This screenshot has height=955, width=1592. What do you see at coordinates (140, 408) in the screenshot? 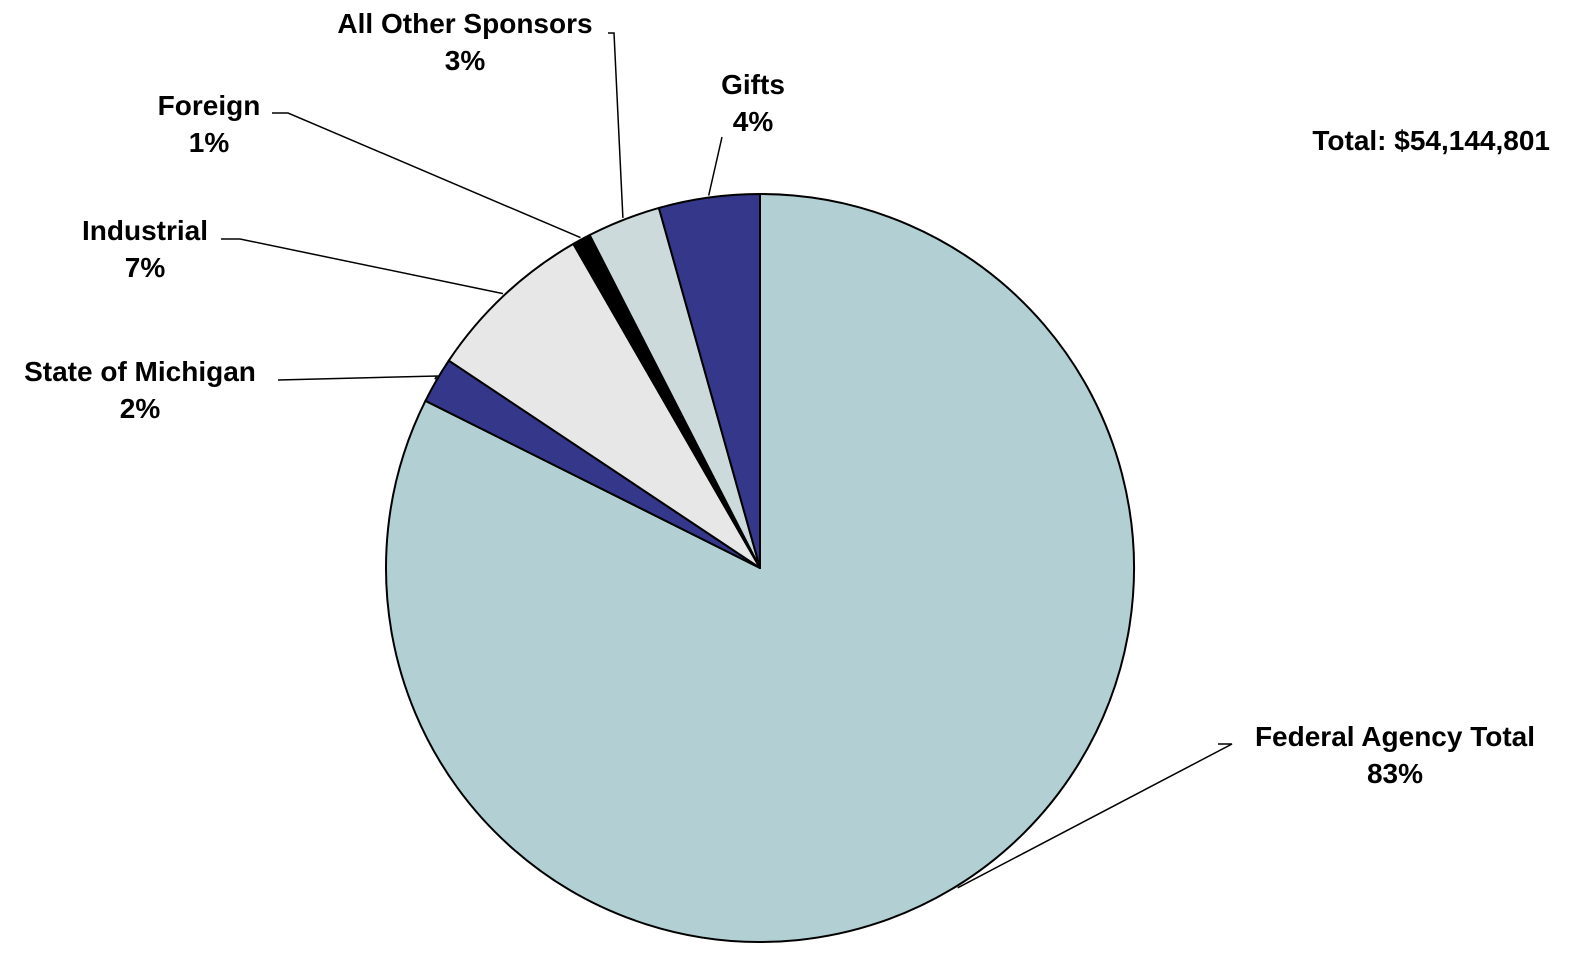
I see `slice-pct-state-of-michigan: 2%` at bounding box center [140, 408].